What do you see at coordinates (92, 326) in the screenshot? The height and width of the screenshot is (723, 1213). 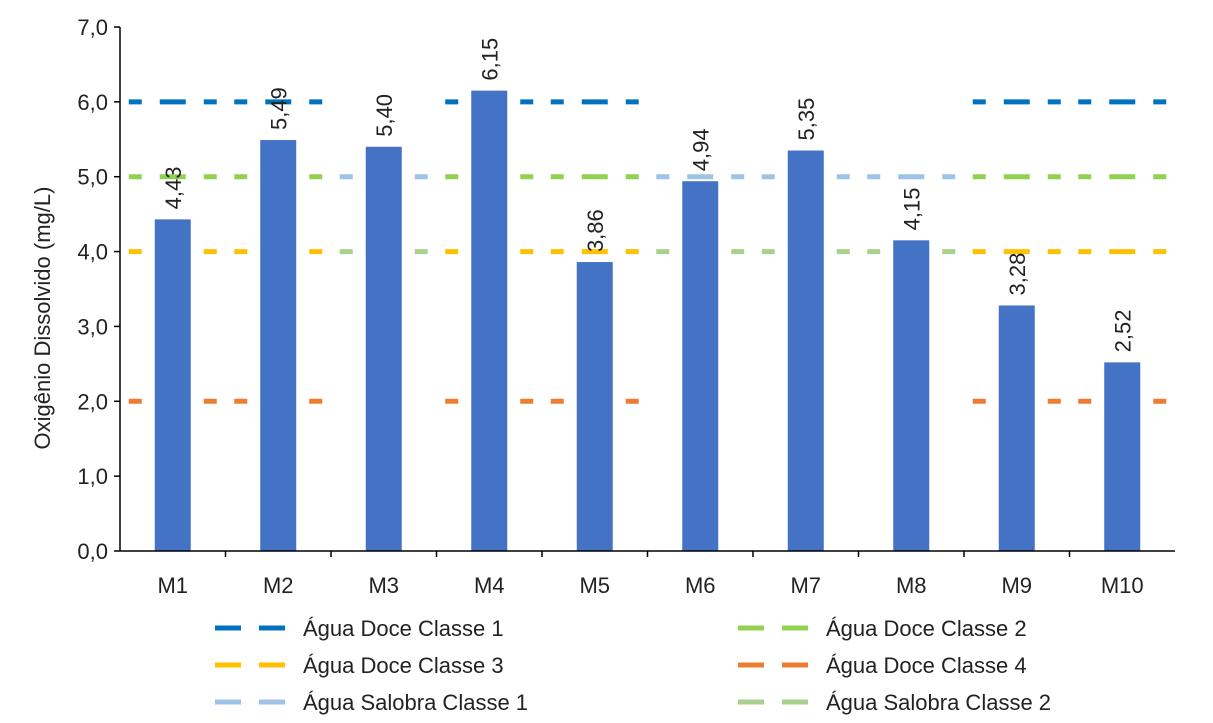 I see `y-tick-label: 3,0` at bounding box center [92, 326].